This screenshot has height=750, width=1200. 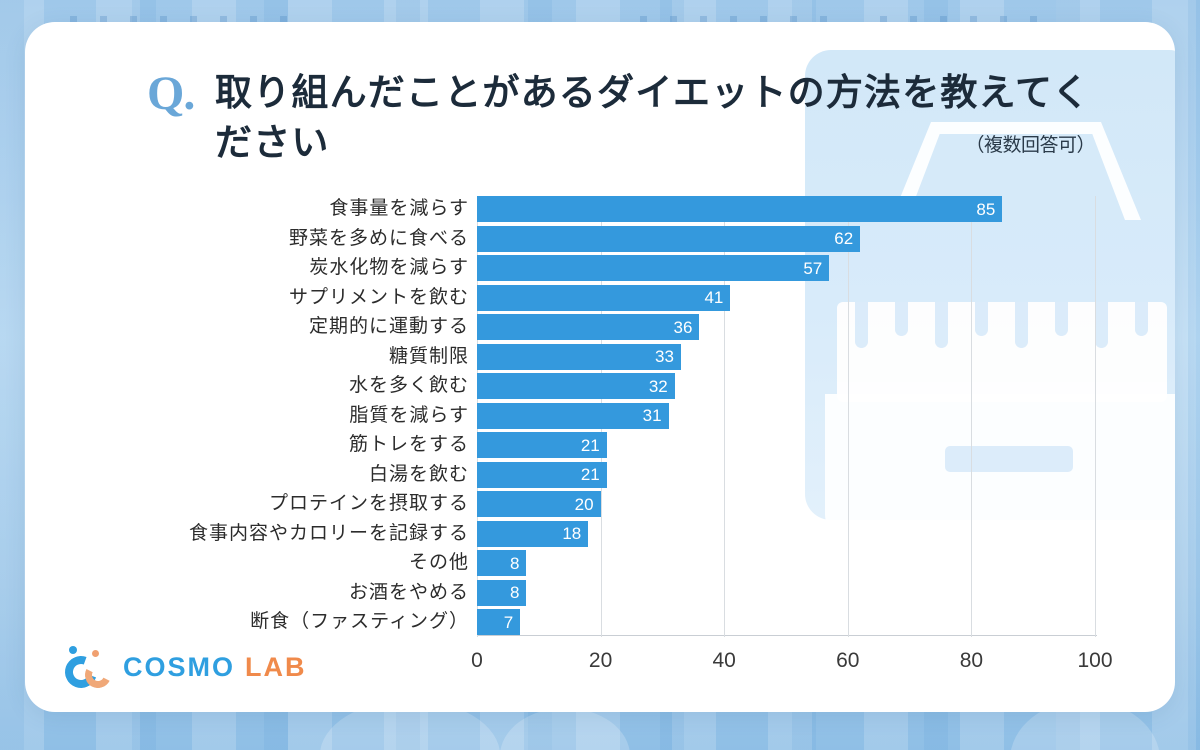 What do you see at coordinates (844, 238) in the screenshot?
I see `chart-bar-value-label: 62` at bounding box center [844, 238].